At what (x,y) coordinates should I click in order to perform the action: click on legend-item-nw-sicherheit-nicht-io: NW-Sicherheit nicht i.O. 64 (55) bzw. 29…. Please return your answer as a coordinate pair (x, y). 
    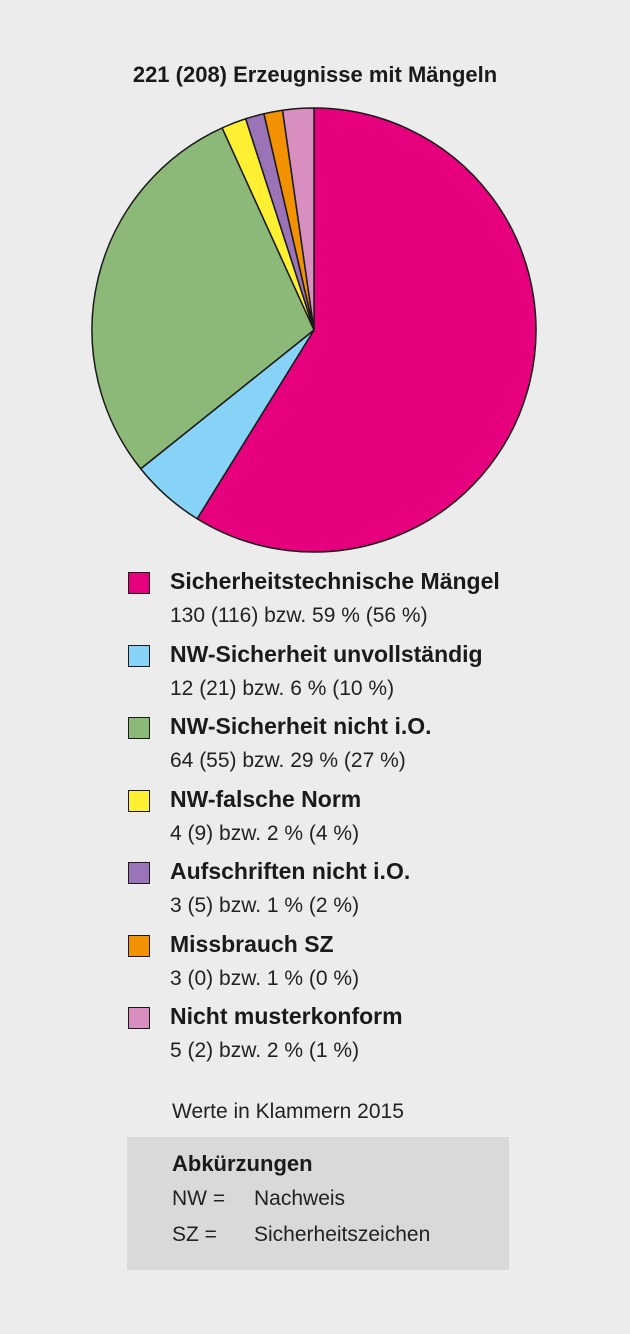
    Looking at the image, I should click on (368, 749).